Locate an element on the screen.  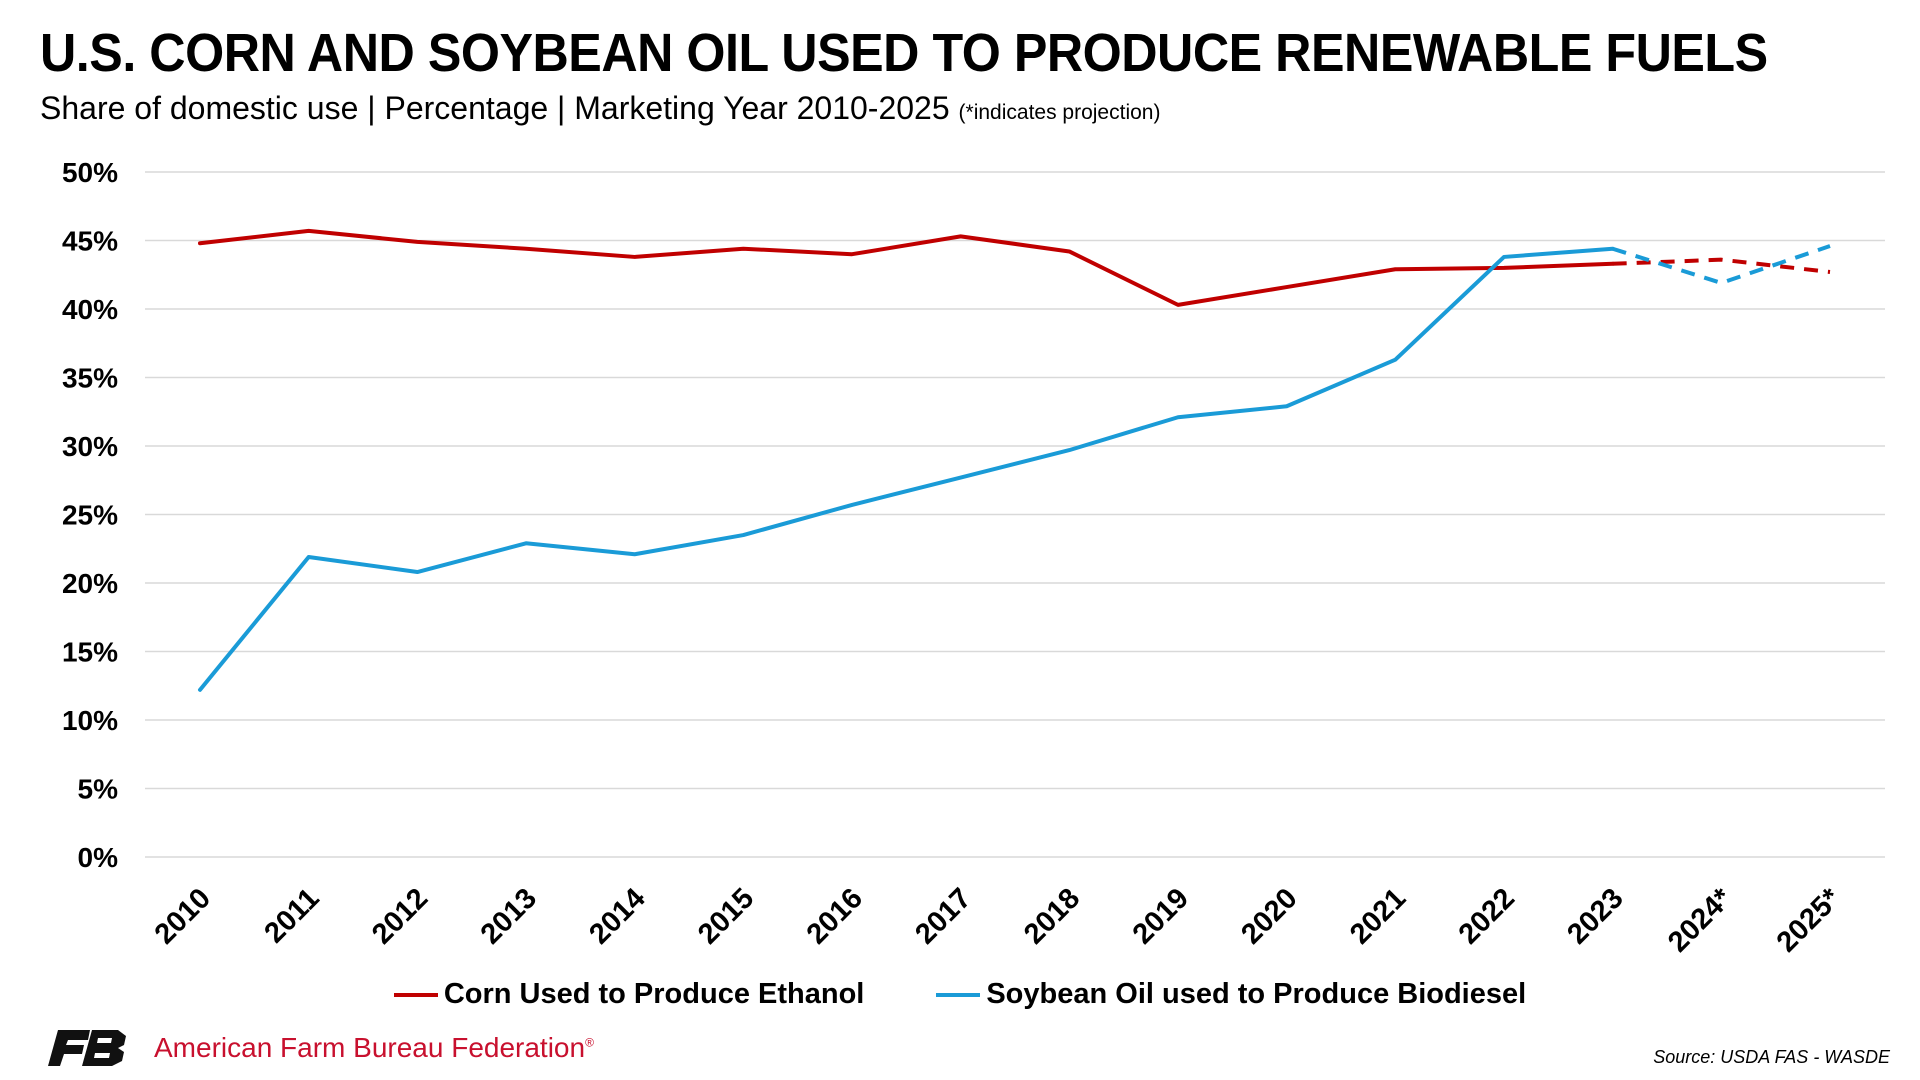
y-tick-label: 5% is located at coordinates (98, 789).